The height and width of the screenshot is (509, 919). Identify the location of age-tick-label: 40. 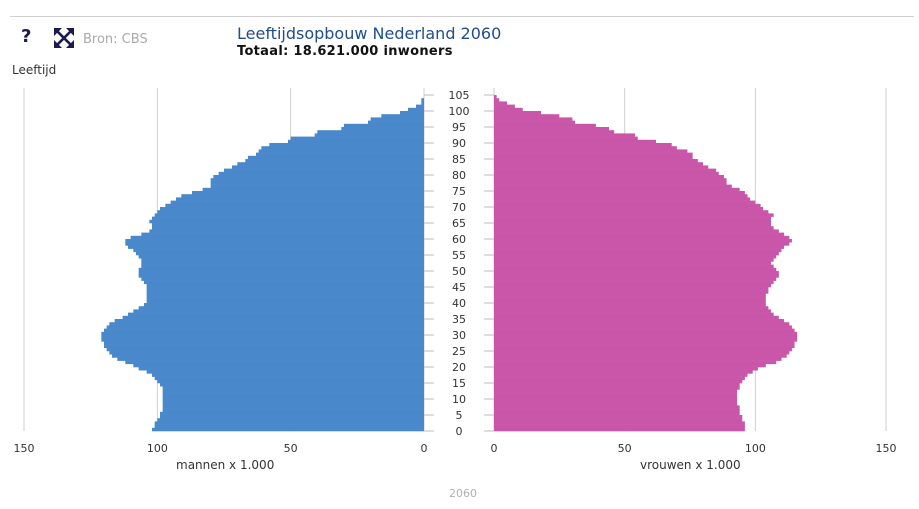
(459, 303).